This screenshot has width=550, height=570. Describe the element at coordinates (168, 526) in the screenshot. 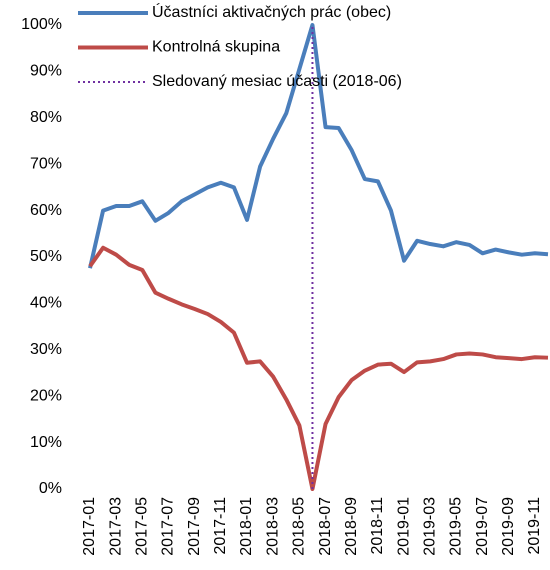

I see `x-tick-label: 2017-07` at that location.